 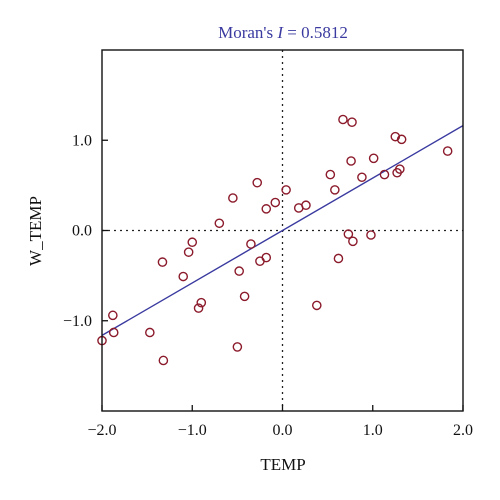 What do you see at coordinates (35, 231) in the screenshot?
I see `y-axis-title: W_TEMP` at bounding box center [35, 231].